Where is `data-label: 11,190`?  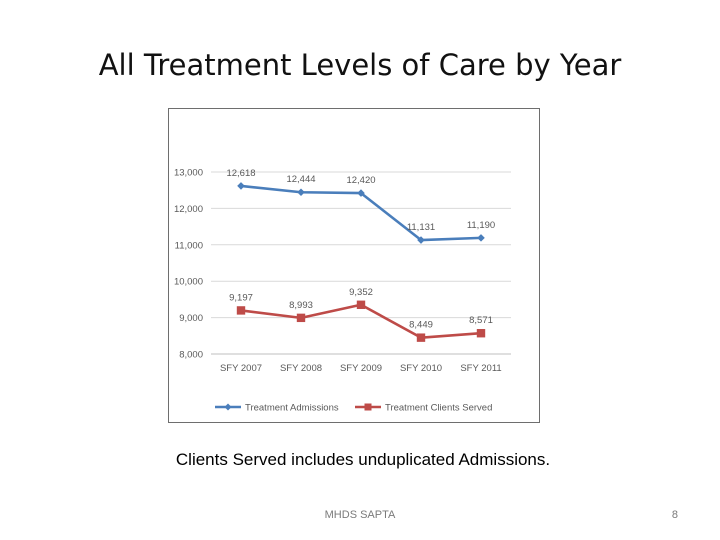
data-label: 11,190 is located at coordinates (481, 225).